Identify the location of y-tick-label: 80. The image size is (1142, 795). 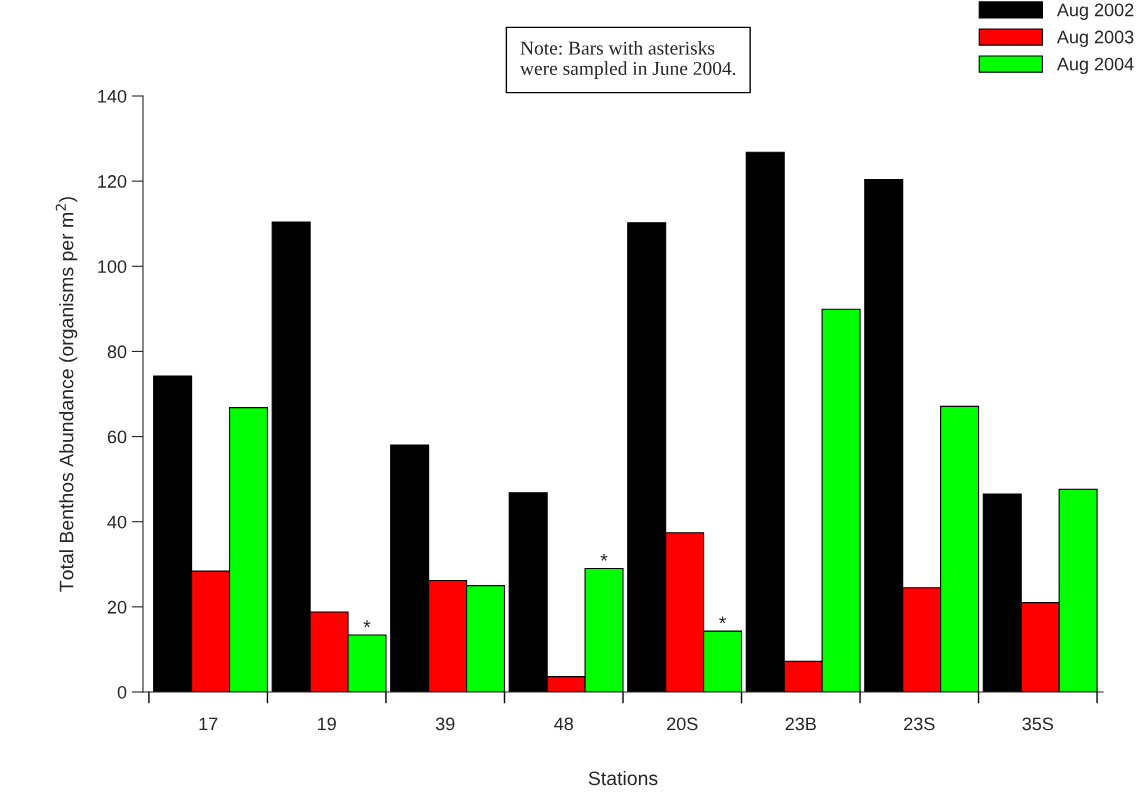
(117, 352).